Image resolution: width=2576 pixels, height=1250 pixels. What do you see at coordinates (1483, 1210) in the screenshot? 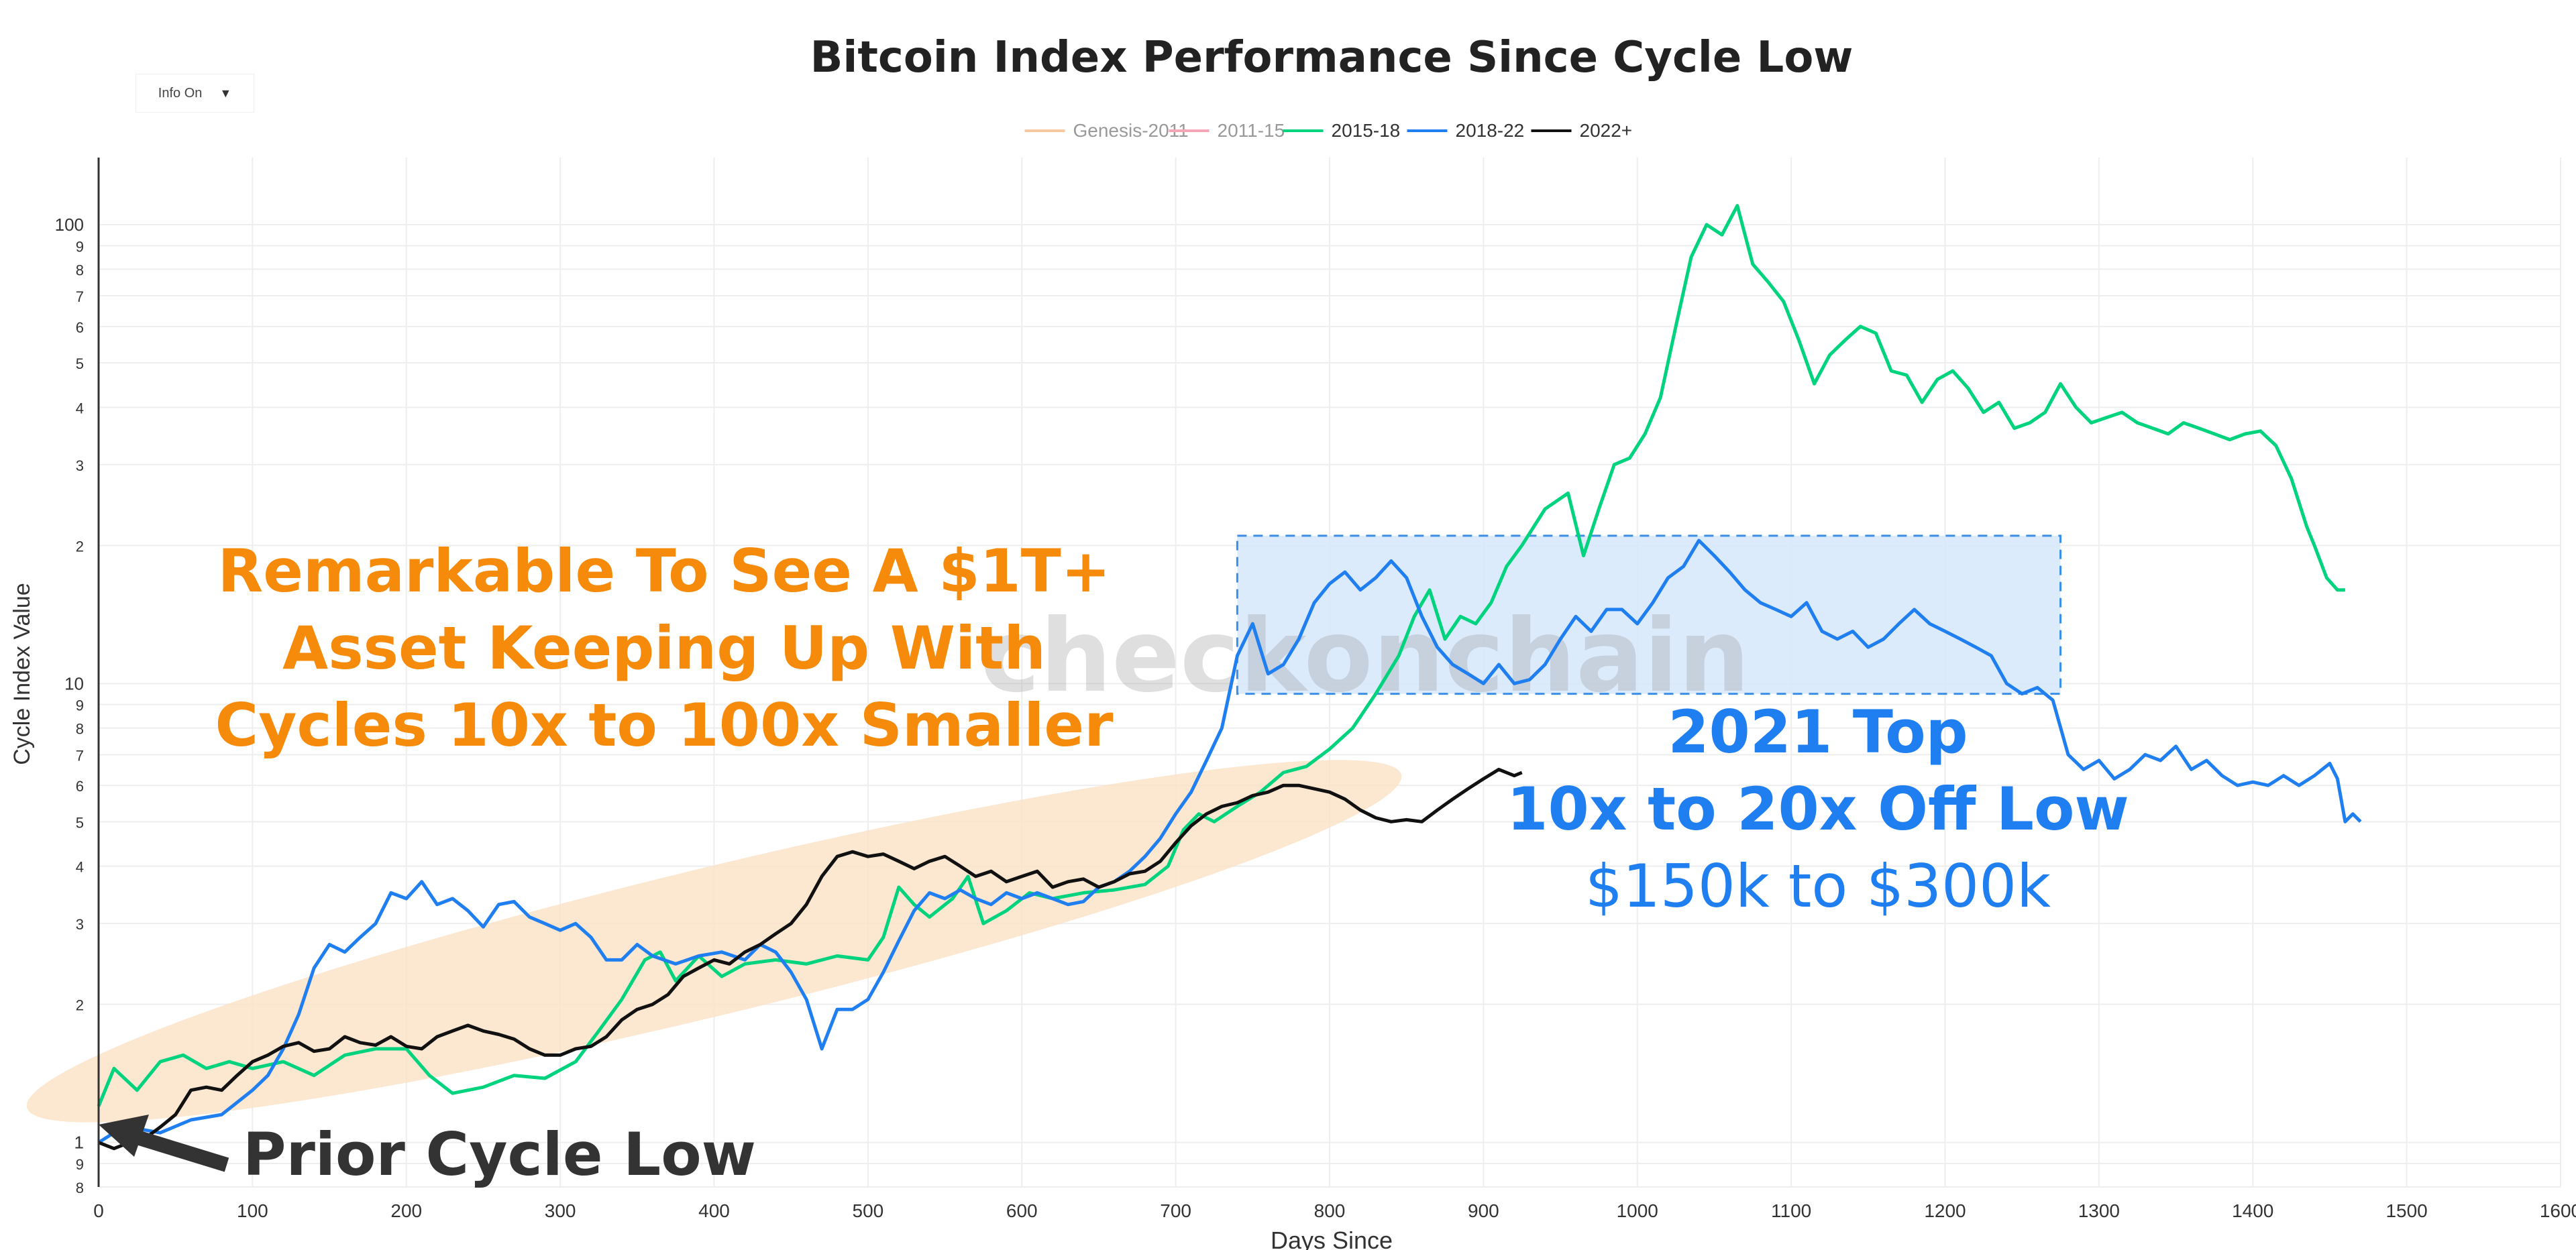
I see `x-tick-label: 900` at bounding box center [1483, 1210].